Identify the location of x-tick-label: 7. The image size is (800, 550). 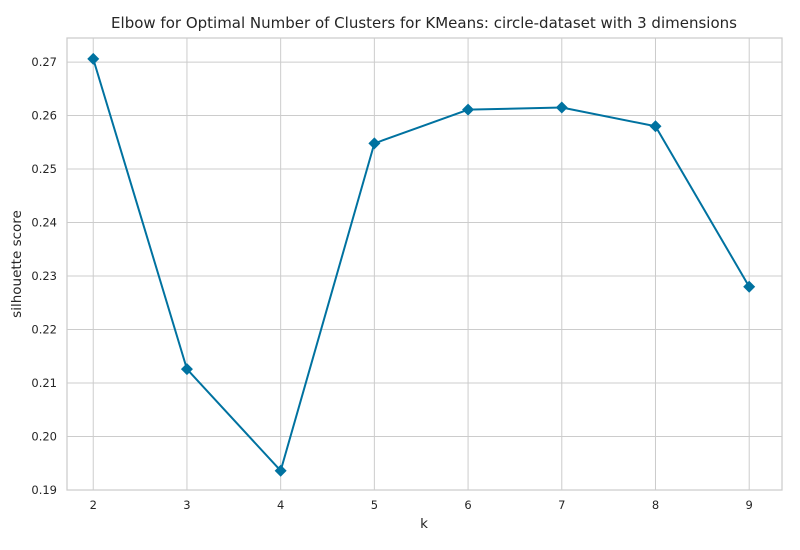
(561, 505).